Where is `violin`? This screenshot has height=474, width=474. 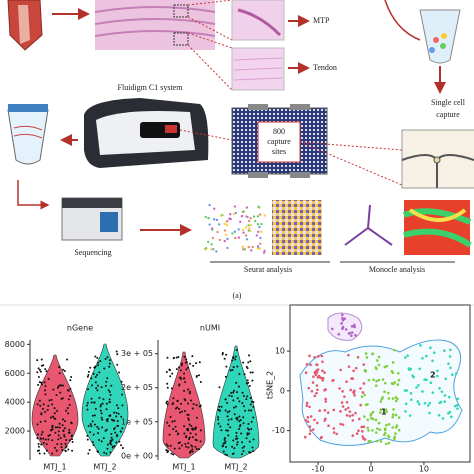 violin is located at coordinates (184, 405).